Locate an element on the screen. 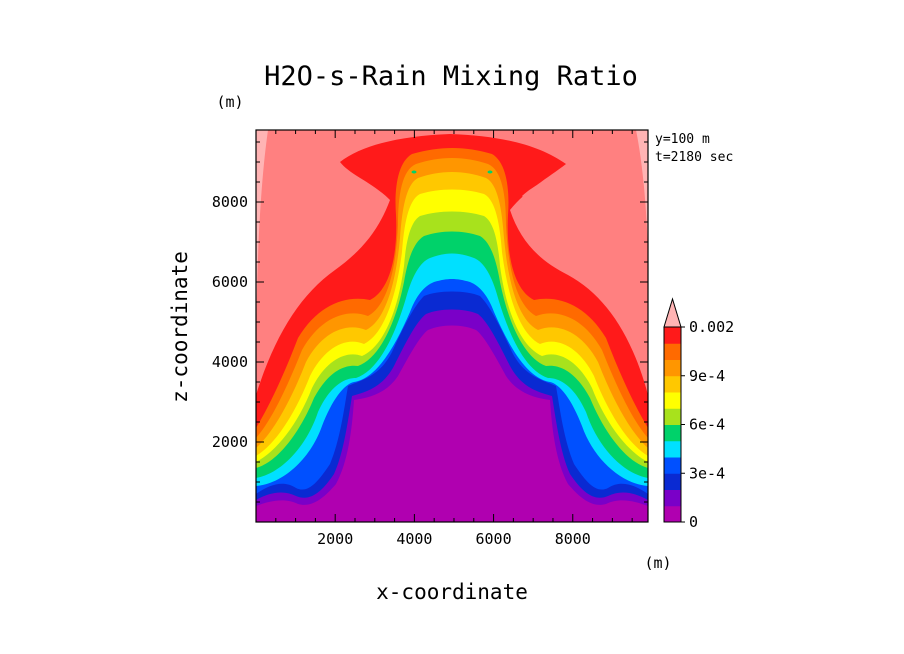 The width and height of the screenshot is (904, 654). y-axis-label: z-coordinate is located at coordinates (180, 327).